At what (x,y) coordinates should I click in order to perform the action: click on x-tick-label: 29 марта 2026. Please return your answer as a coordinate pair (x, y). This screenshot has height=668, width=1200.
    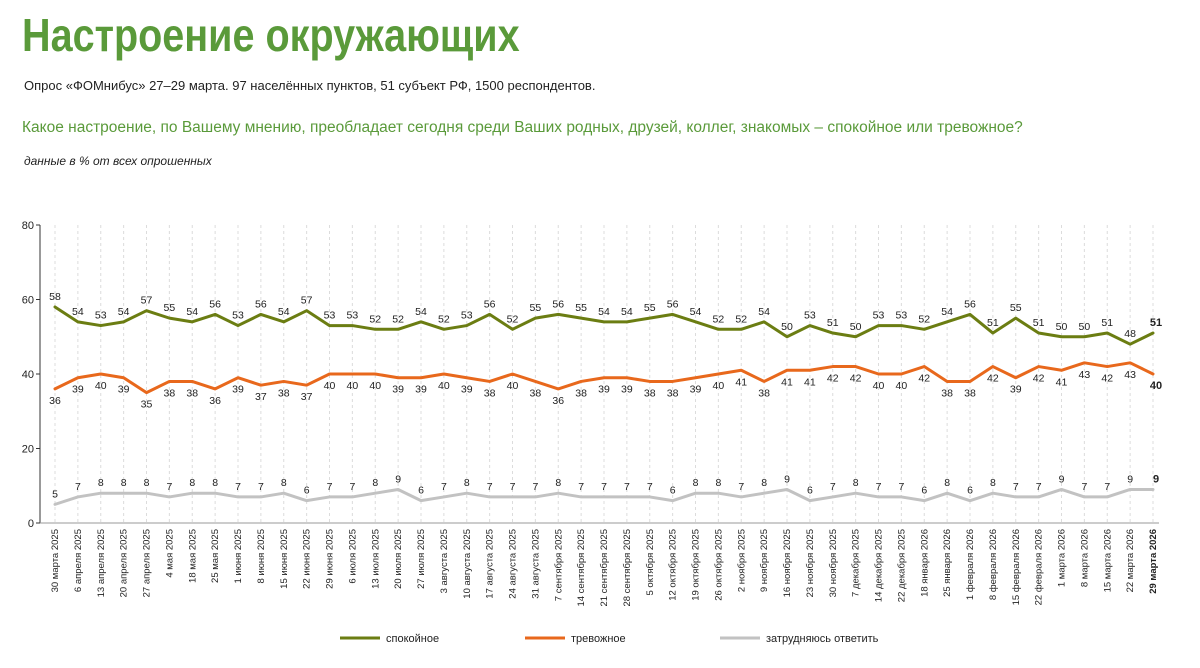
    Looking at the image, I should click on (1153, 561).